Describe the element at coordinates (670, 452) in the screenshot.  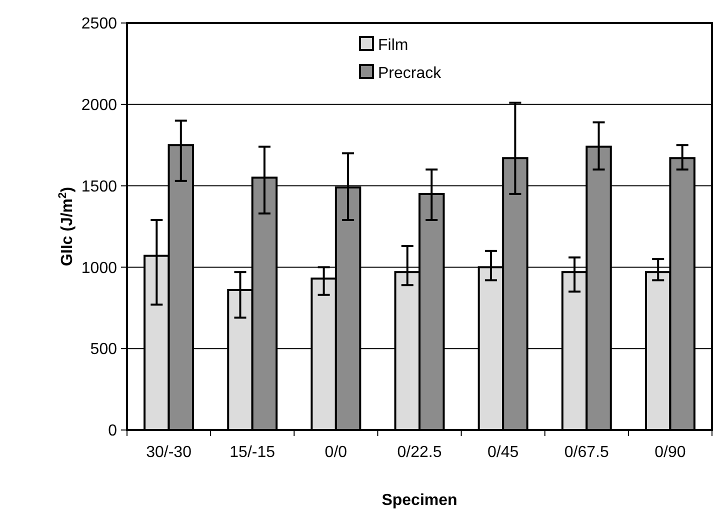
I see `x-tick-label: 0/90` at that location.